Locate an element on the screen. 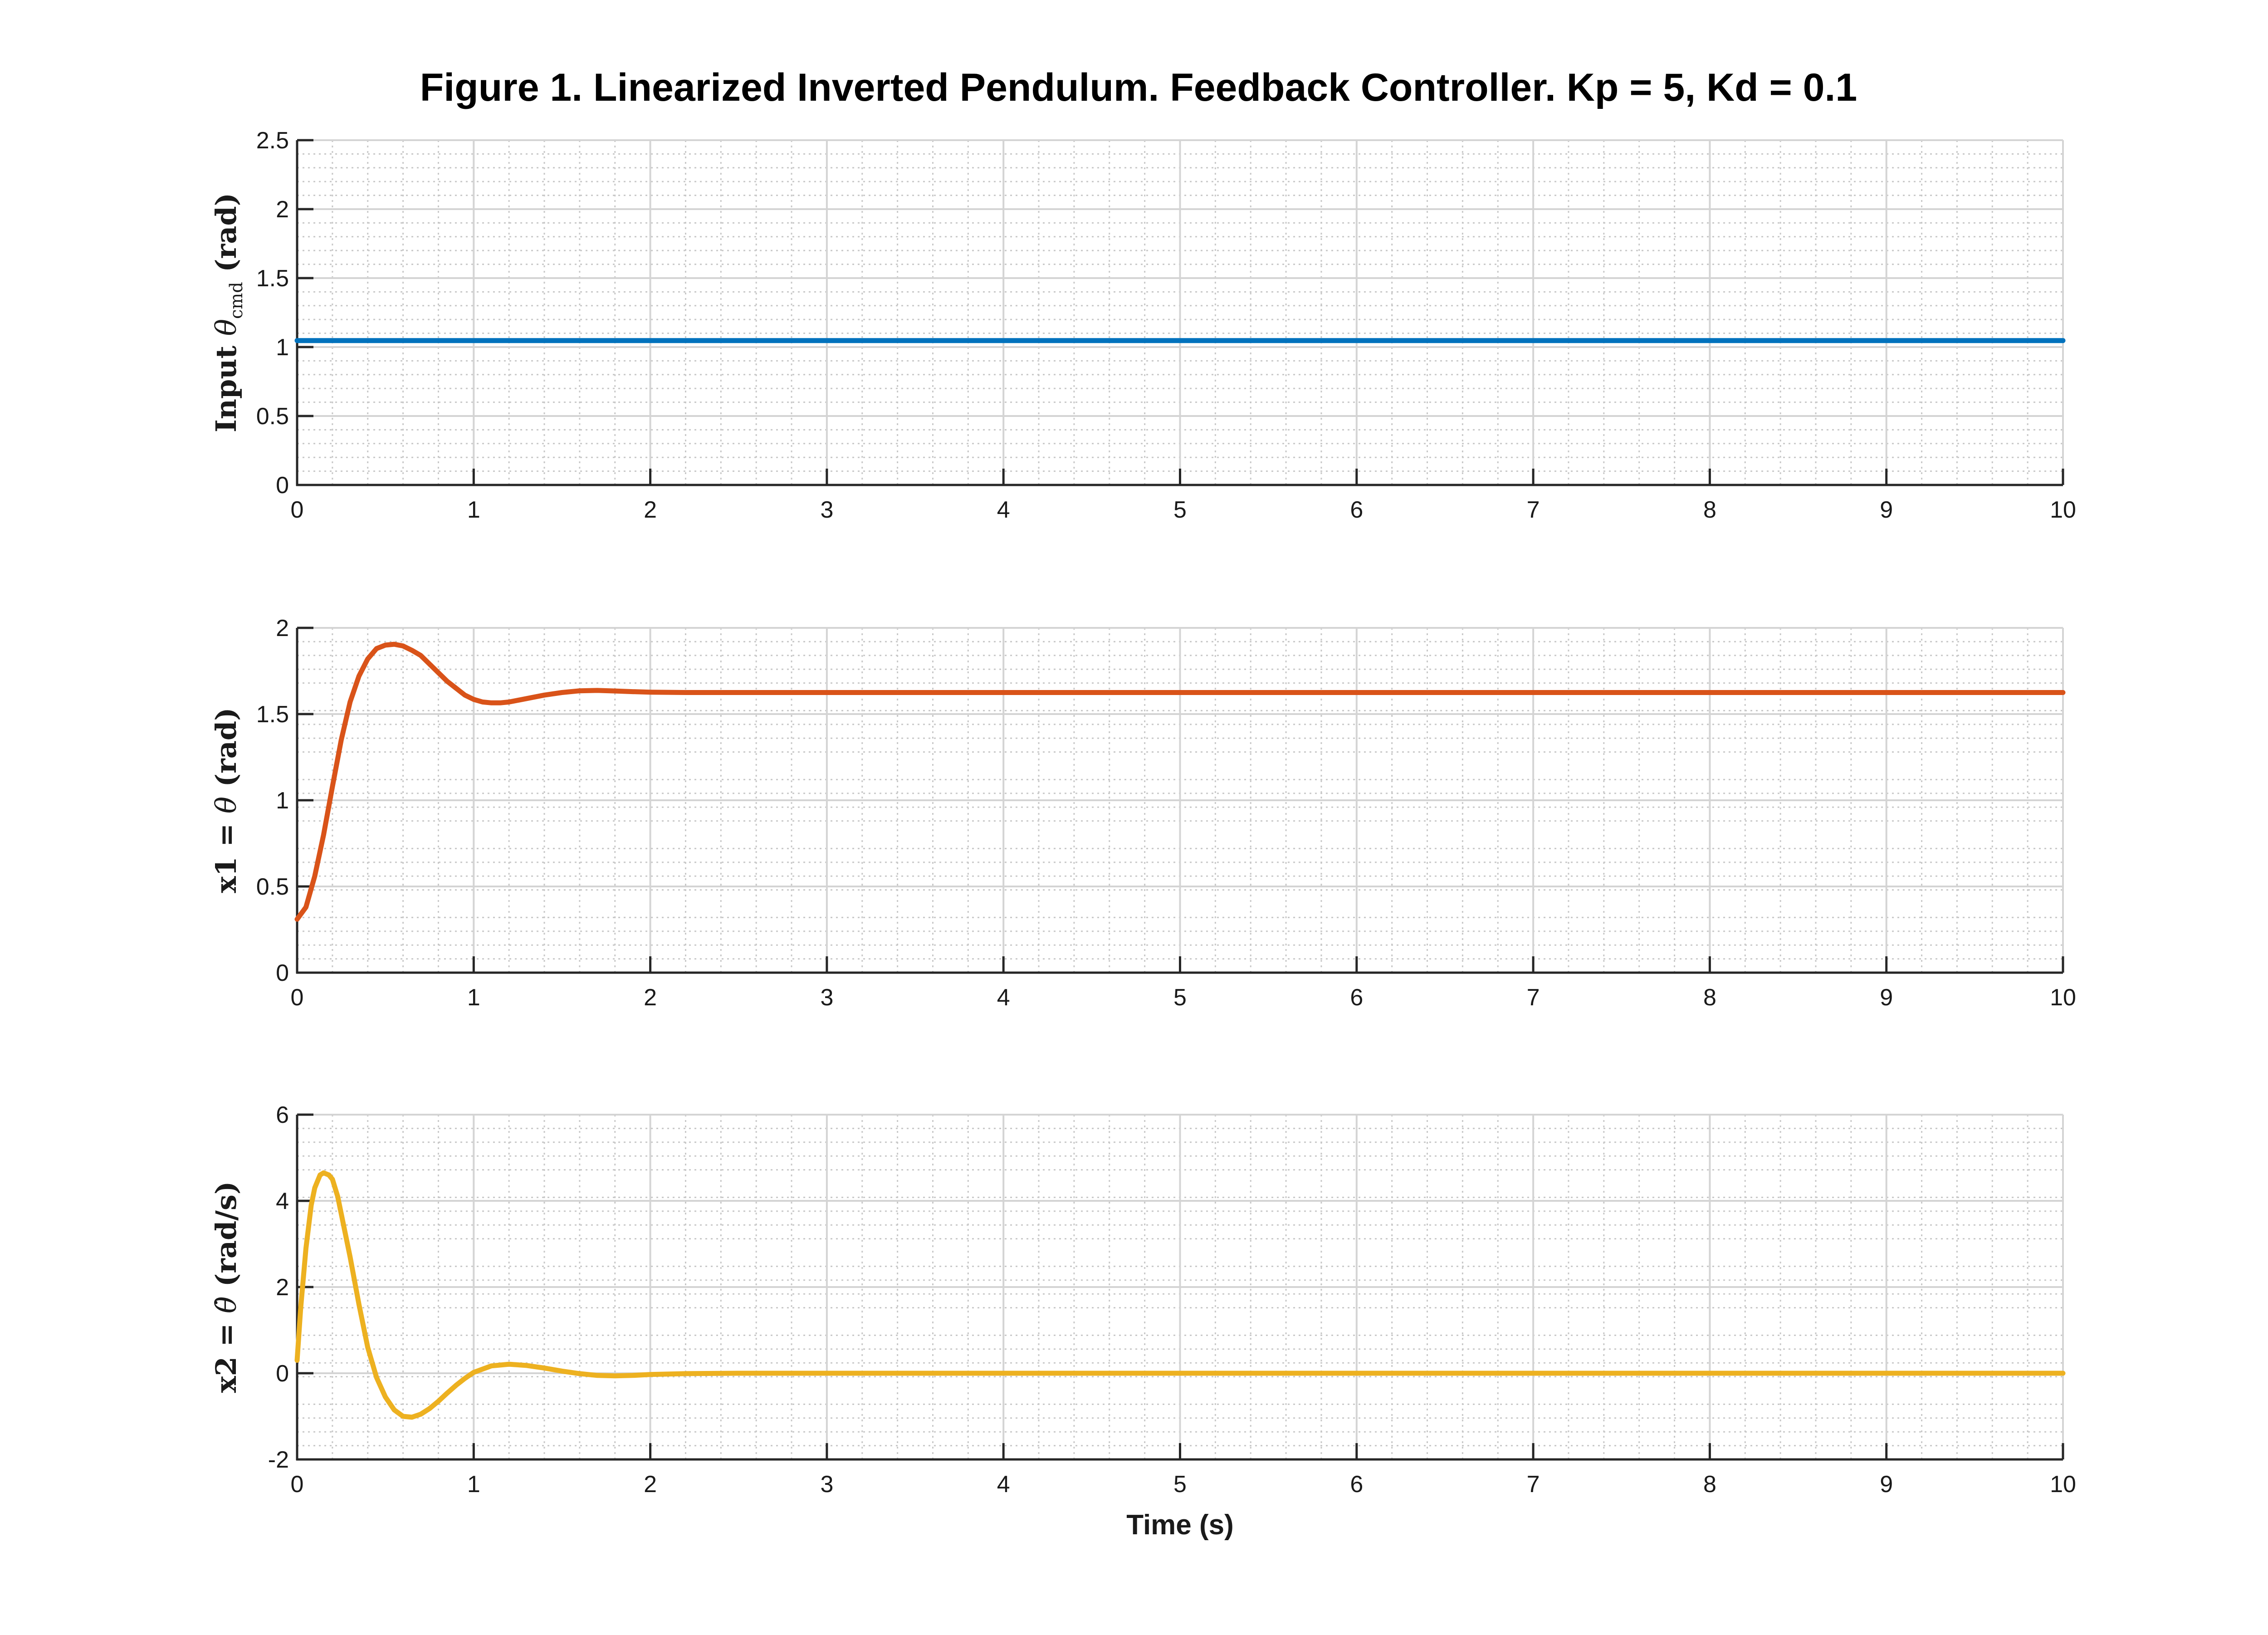 The image size is (2268, 1635). y-axis-label-subscript: cmd is located at coordinates (236, 301).